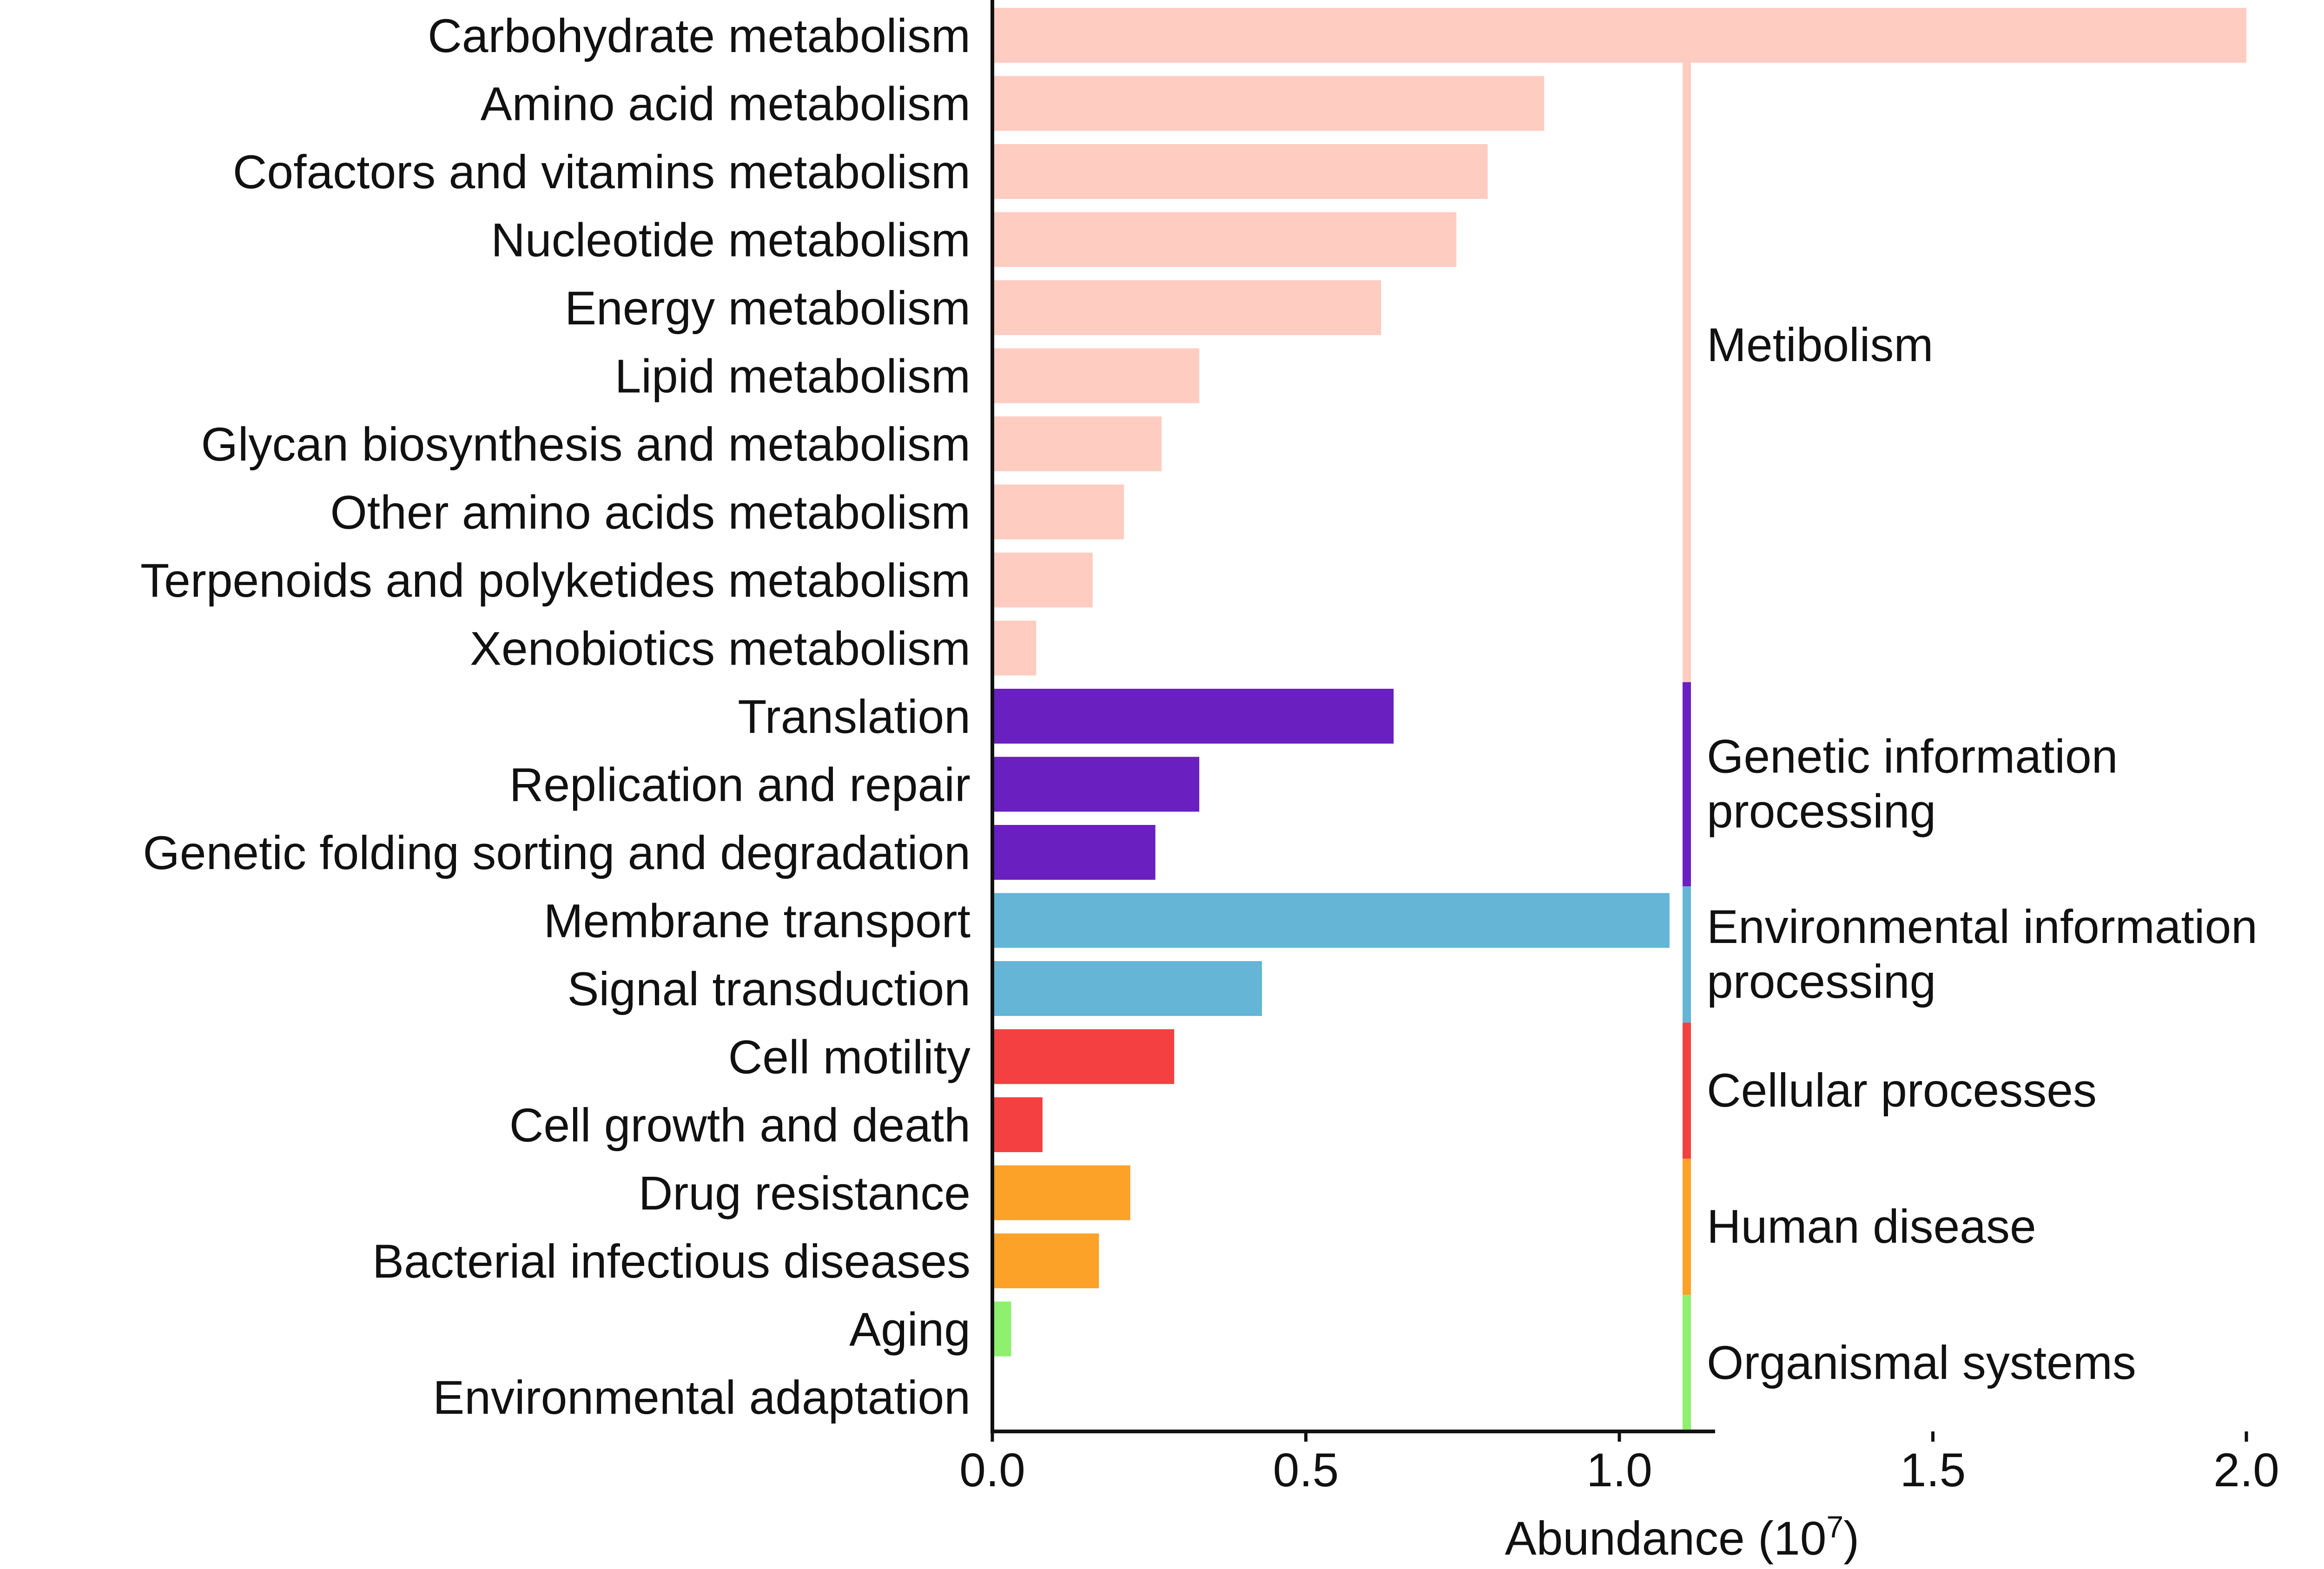  I want to click on bar-bacterial-infectious-diseases, so click(1045, 1260).